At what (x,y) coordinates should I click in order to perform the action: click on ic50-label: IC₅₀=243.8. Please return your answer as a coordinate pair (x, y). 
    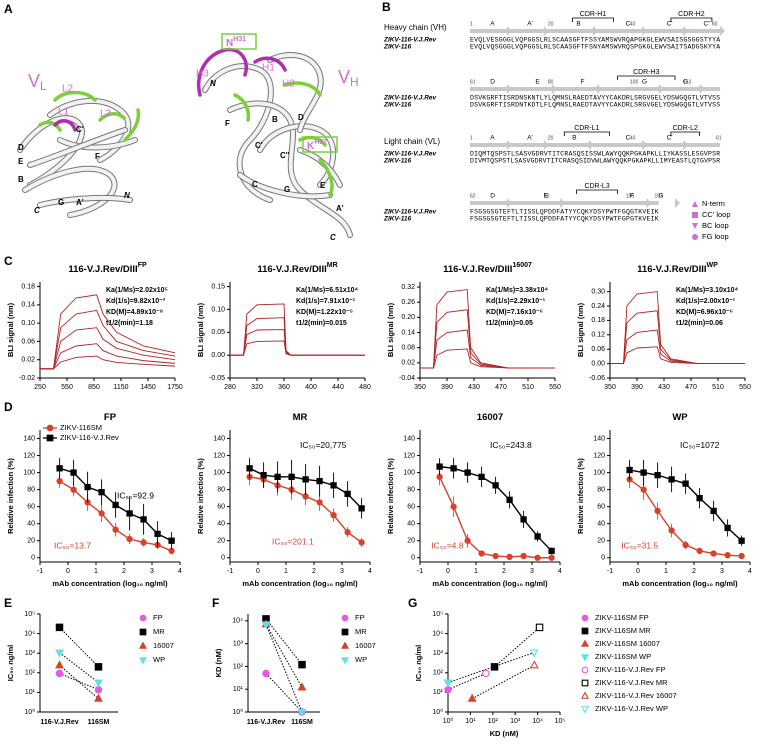
    Looking at the image, I should click on (511, 445).